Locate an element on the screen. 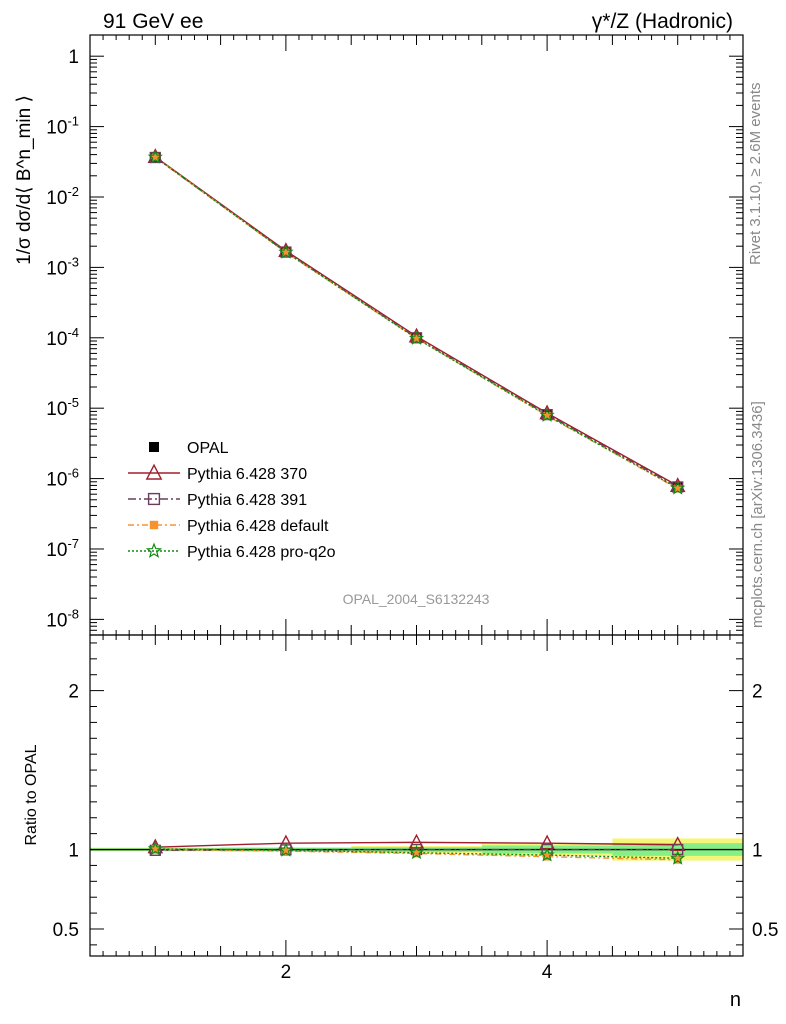 This screenshot has width=786, height=1024. legend-marker-pythia-6-428-default is located at coordinates (154, 525).